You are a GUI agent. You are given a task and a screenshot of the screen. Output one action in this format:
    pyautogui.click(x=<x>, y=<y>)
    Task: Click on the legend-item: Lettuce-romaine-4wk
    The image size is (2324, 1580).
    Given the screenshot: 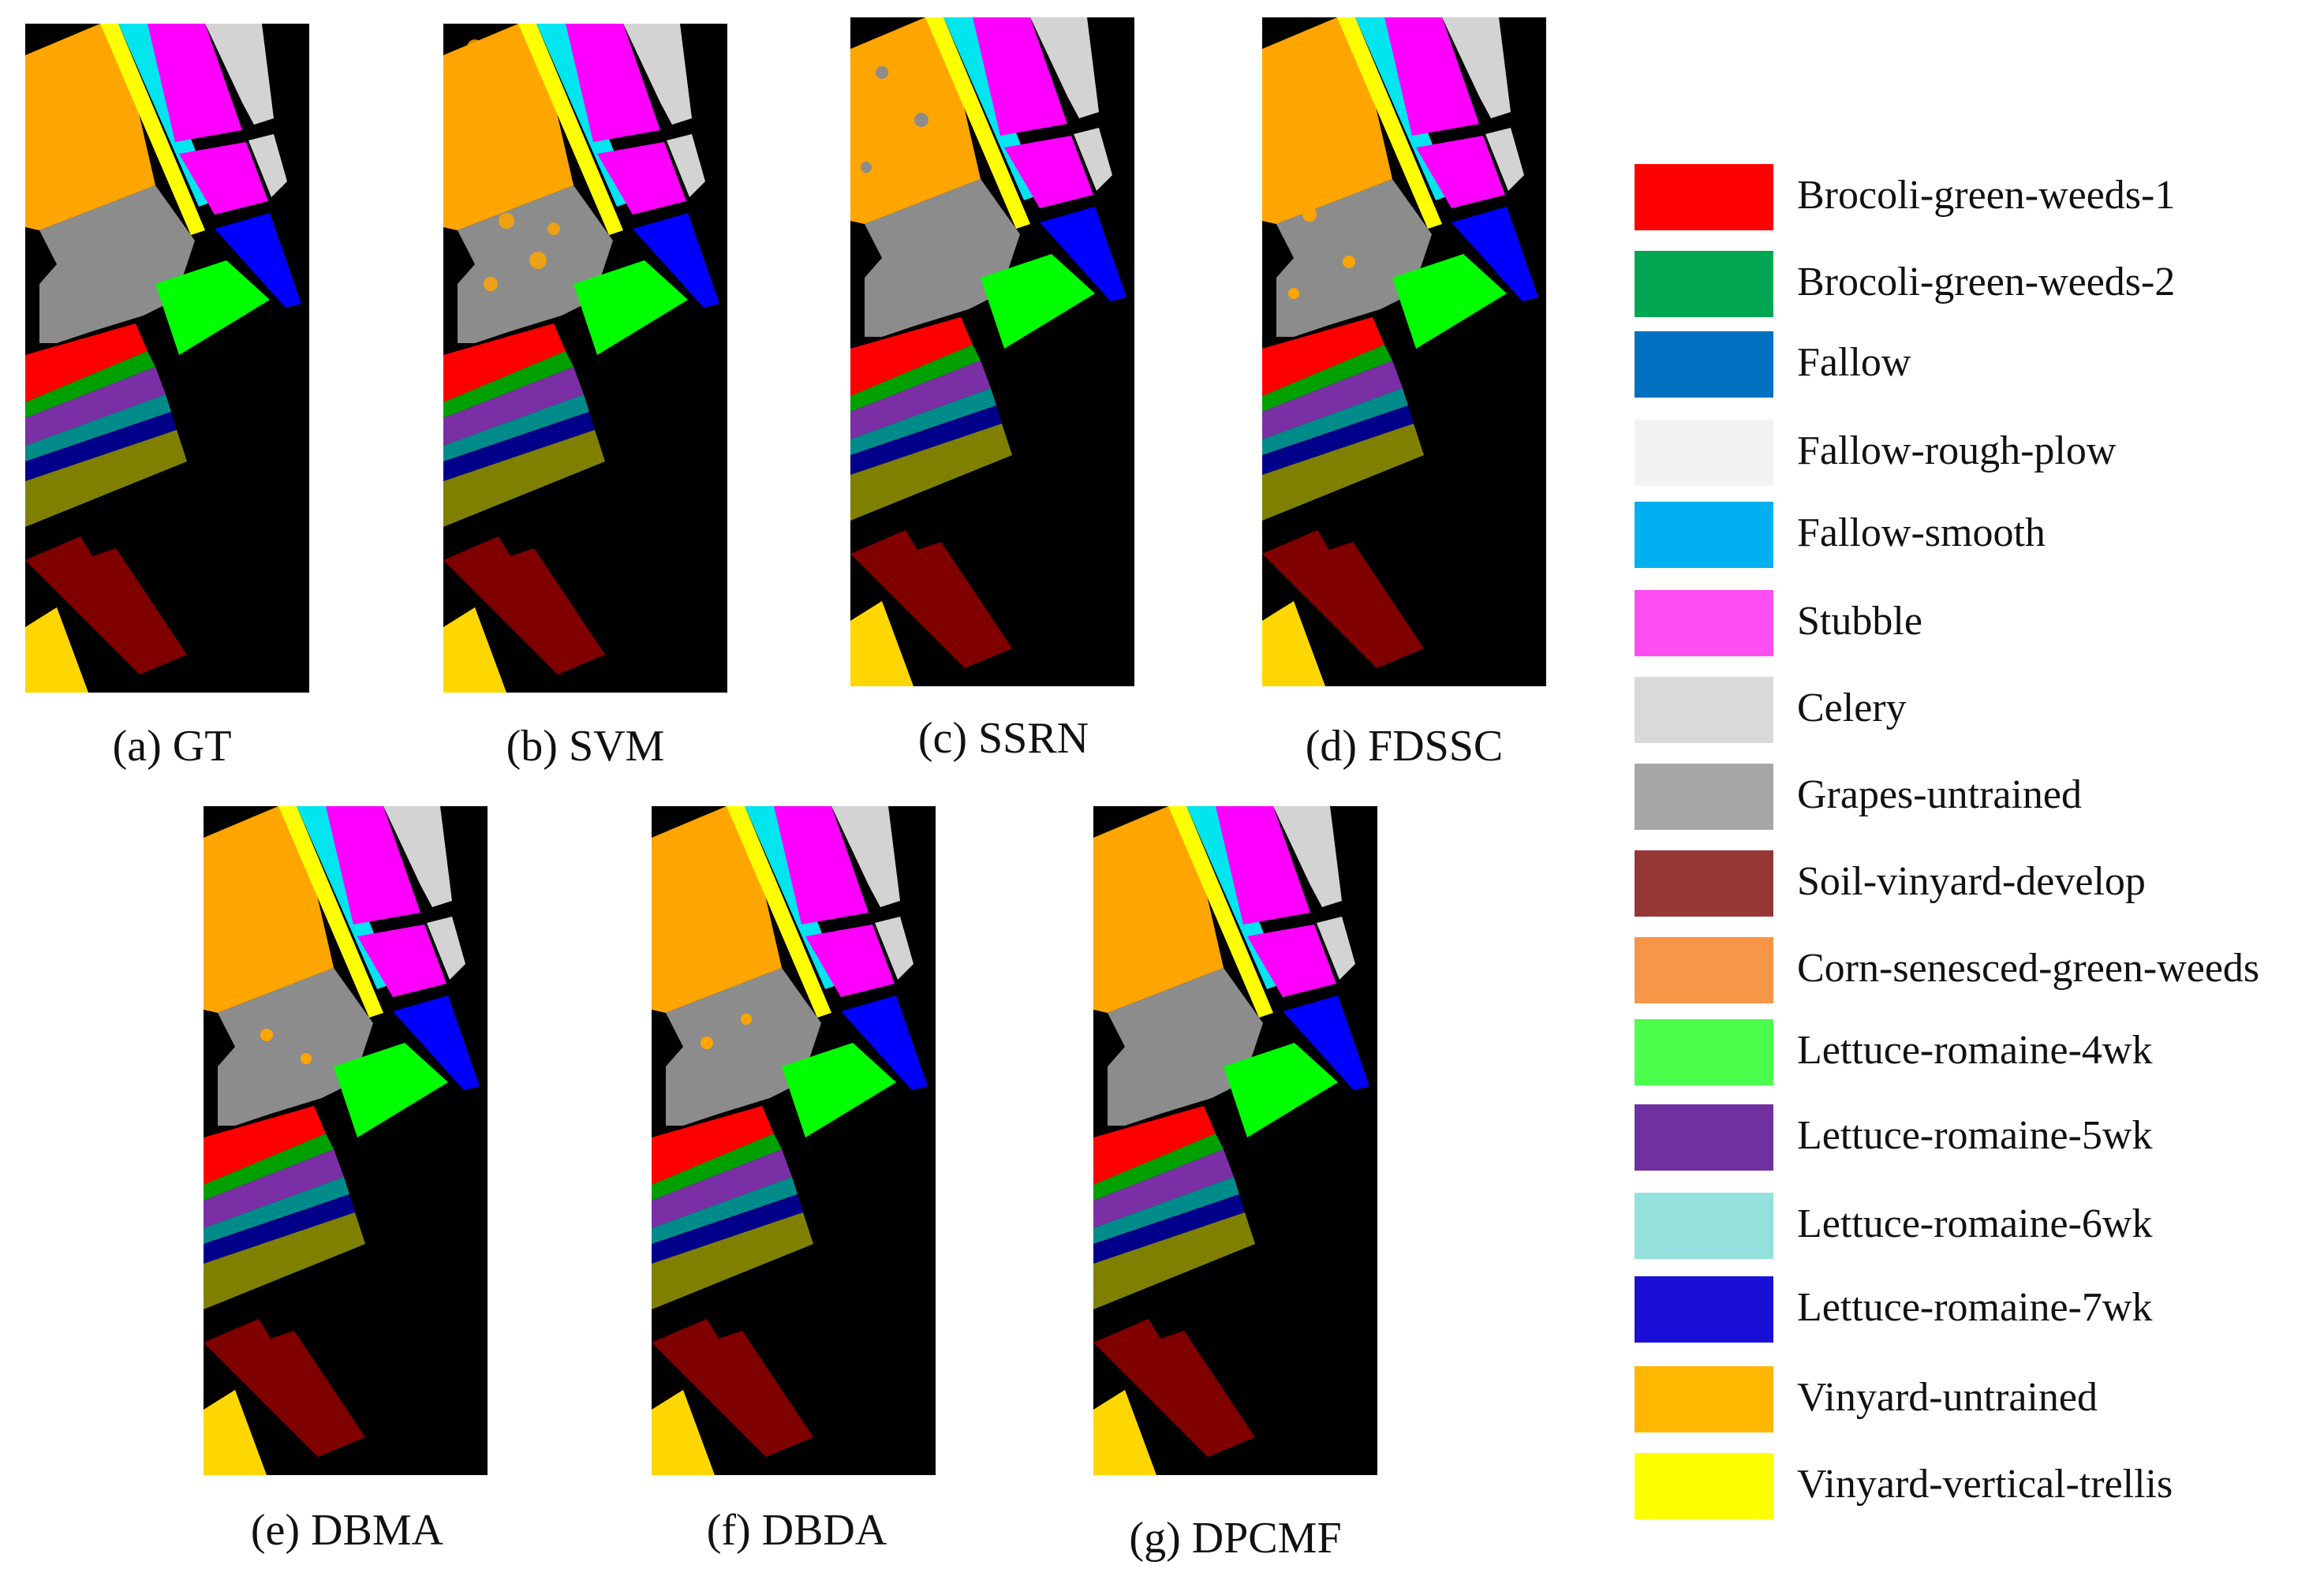 What is the action you would take?
    pyautogui.click(x=1974, y=1052)
    